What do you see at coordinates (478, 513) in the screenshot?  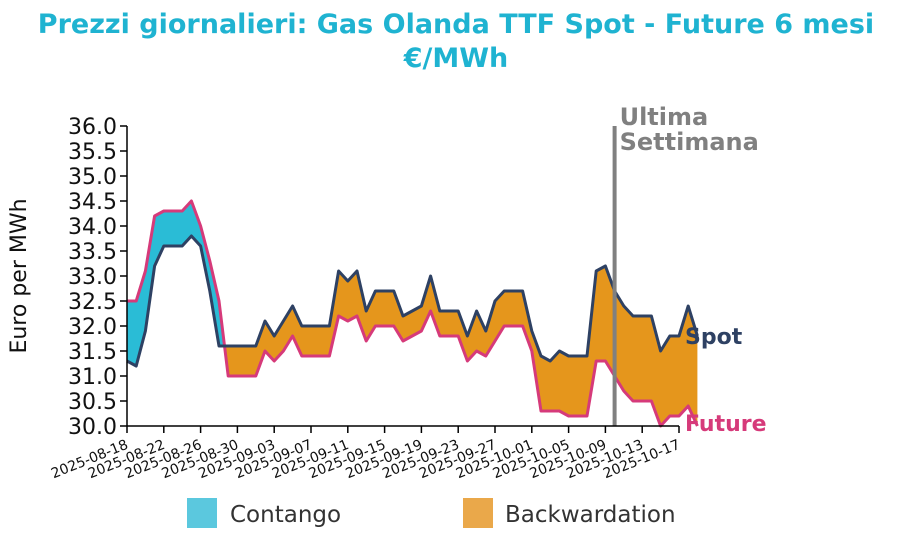 I see `legend-swatch-backwardation` at bounding box center [478, 513].